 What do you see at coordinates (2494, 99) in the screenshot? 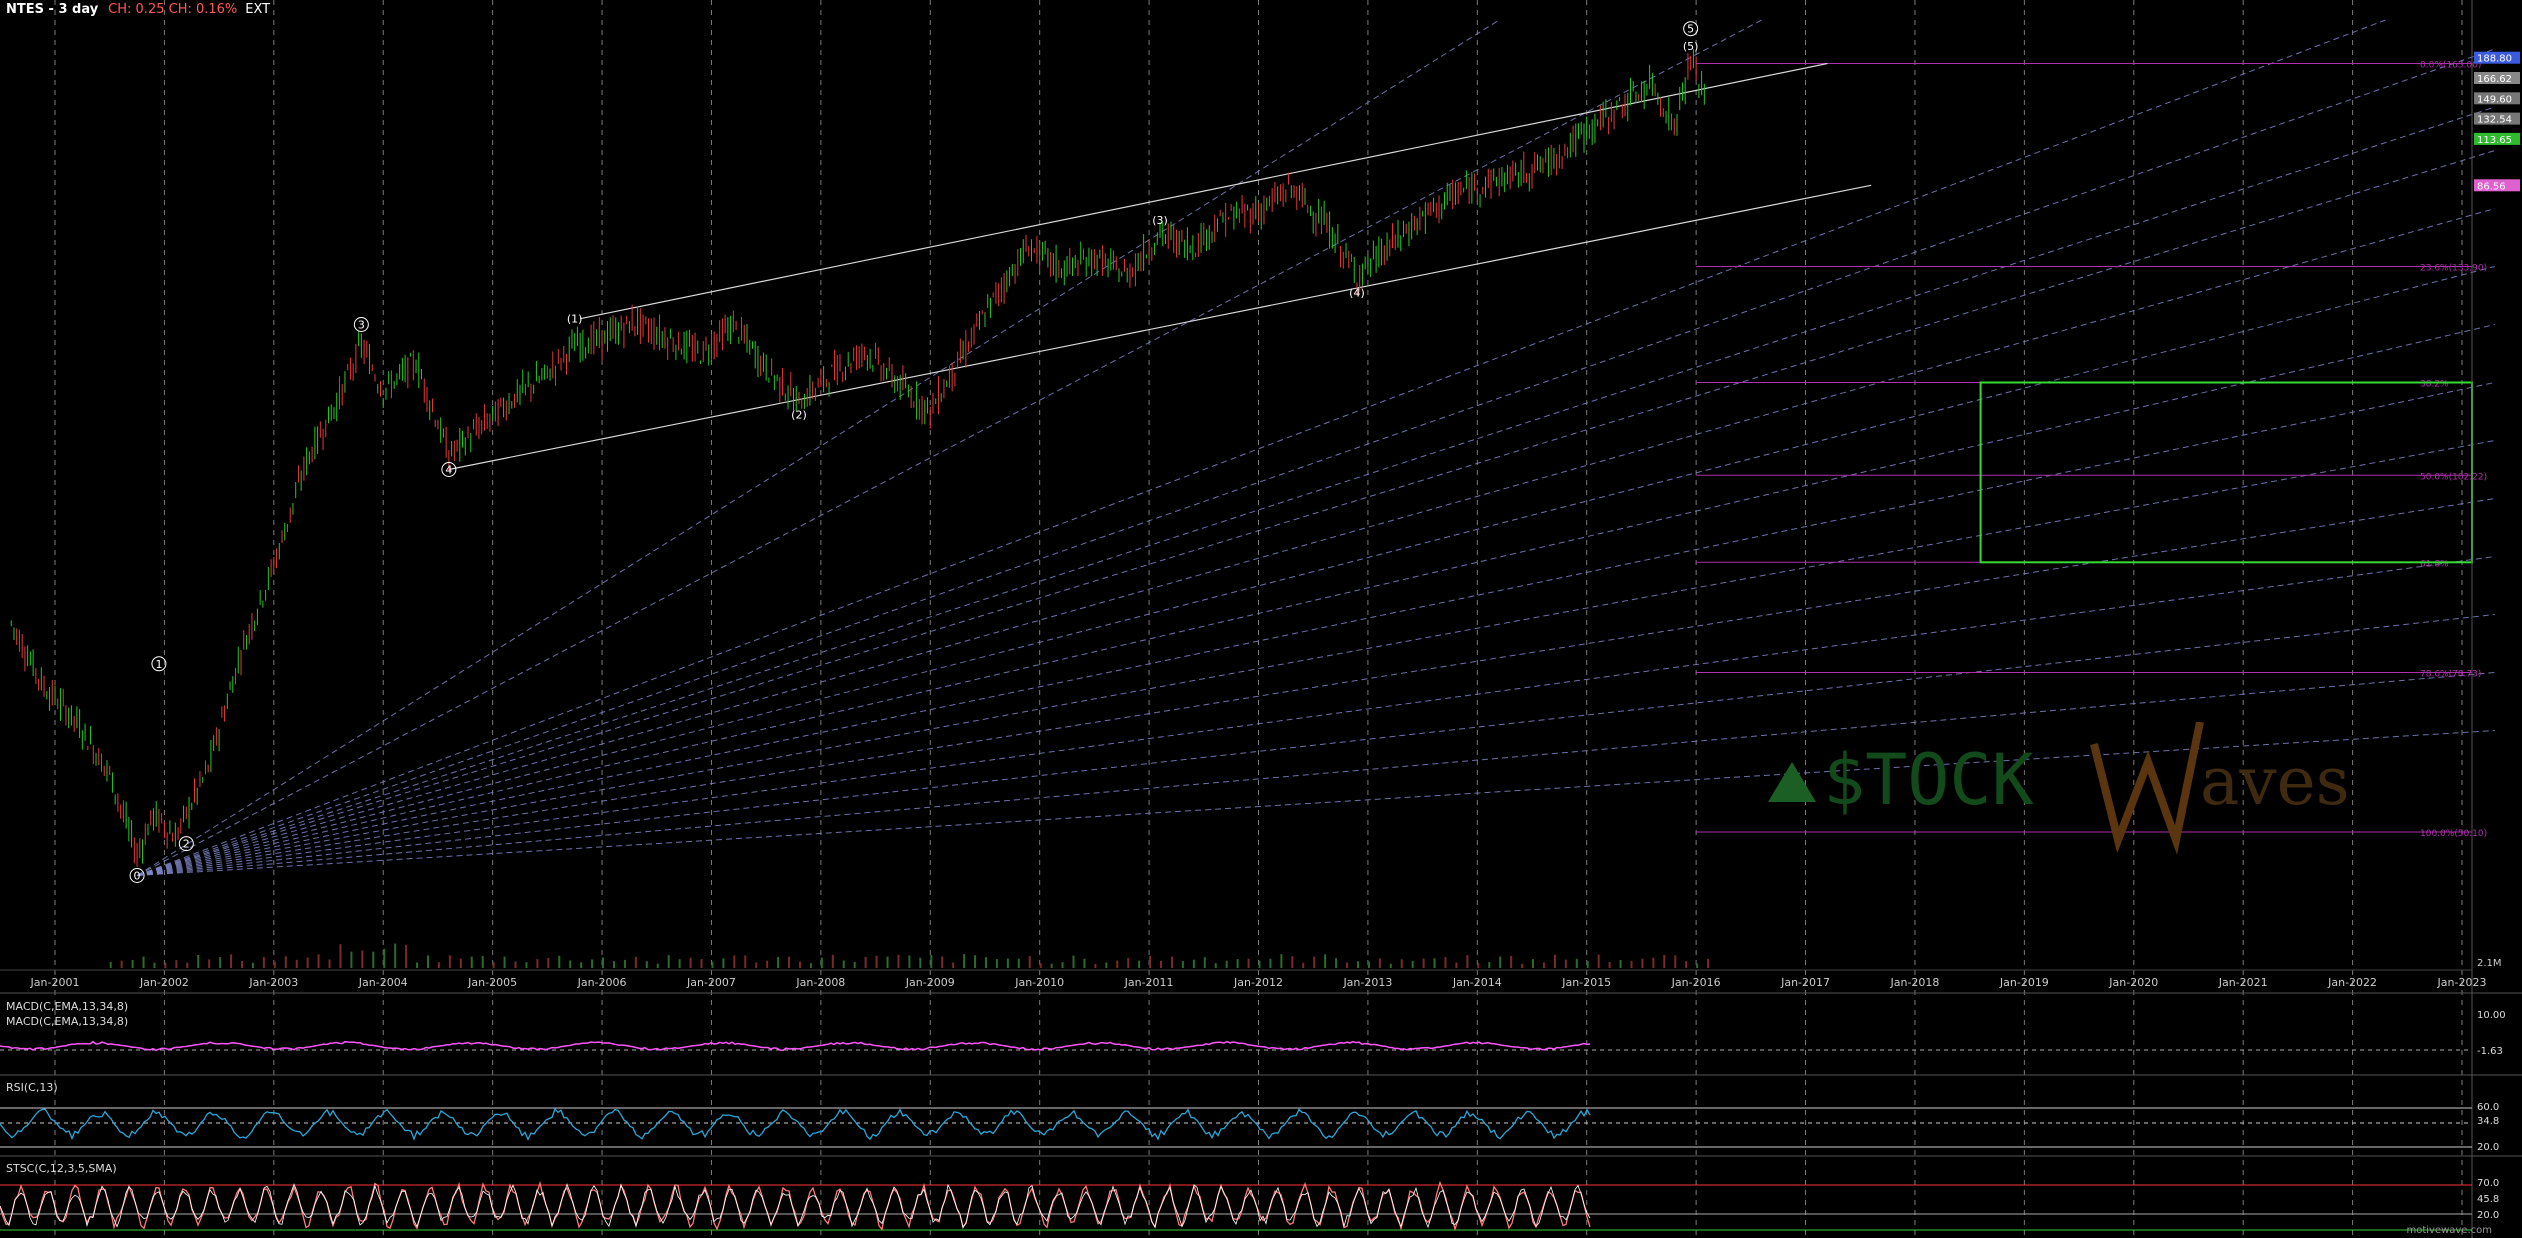
I see `right-axis-label: 149.60` at bounding box center [2494, 99].